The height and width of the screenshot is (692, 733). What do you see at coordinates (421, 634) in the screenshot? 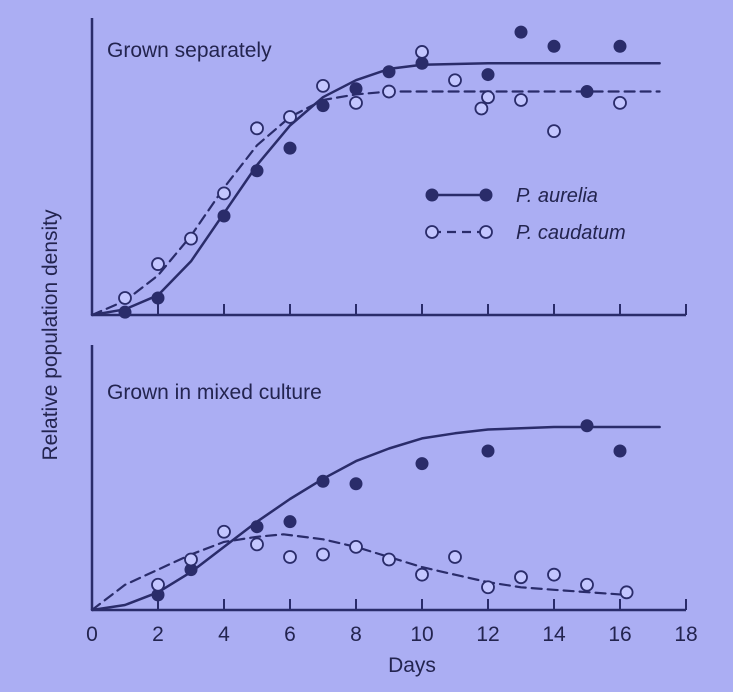
I see `x-tick-label: 10` at bounding box center [421, 634].